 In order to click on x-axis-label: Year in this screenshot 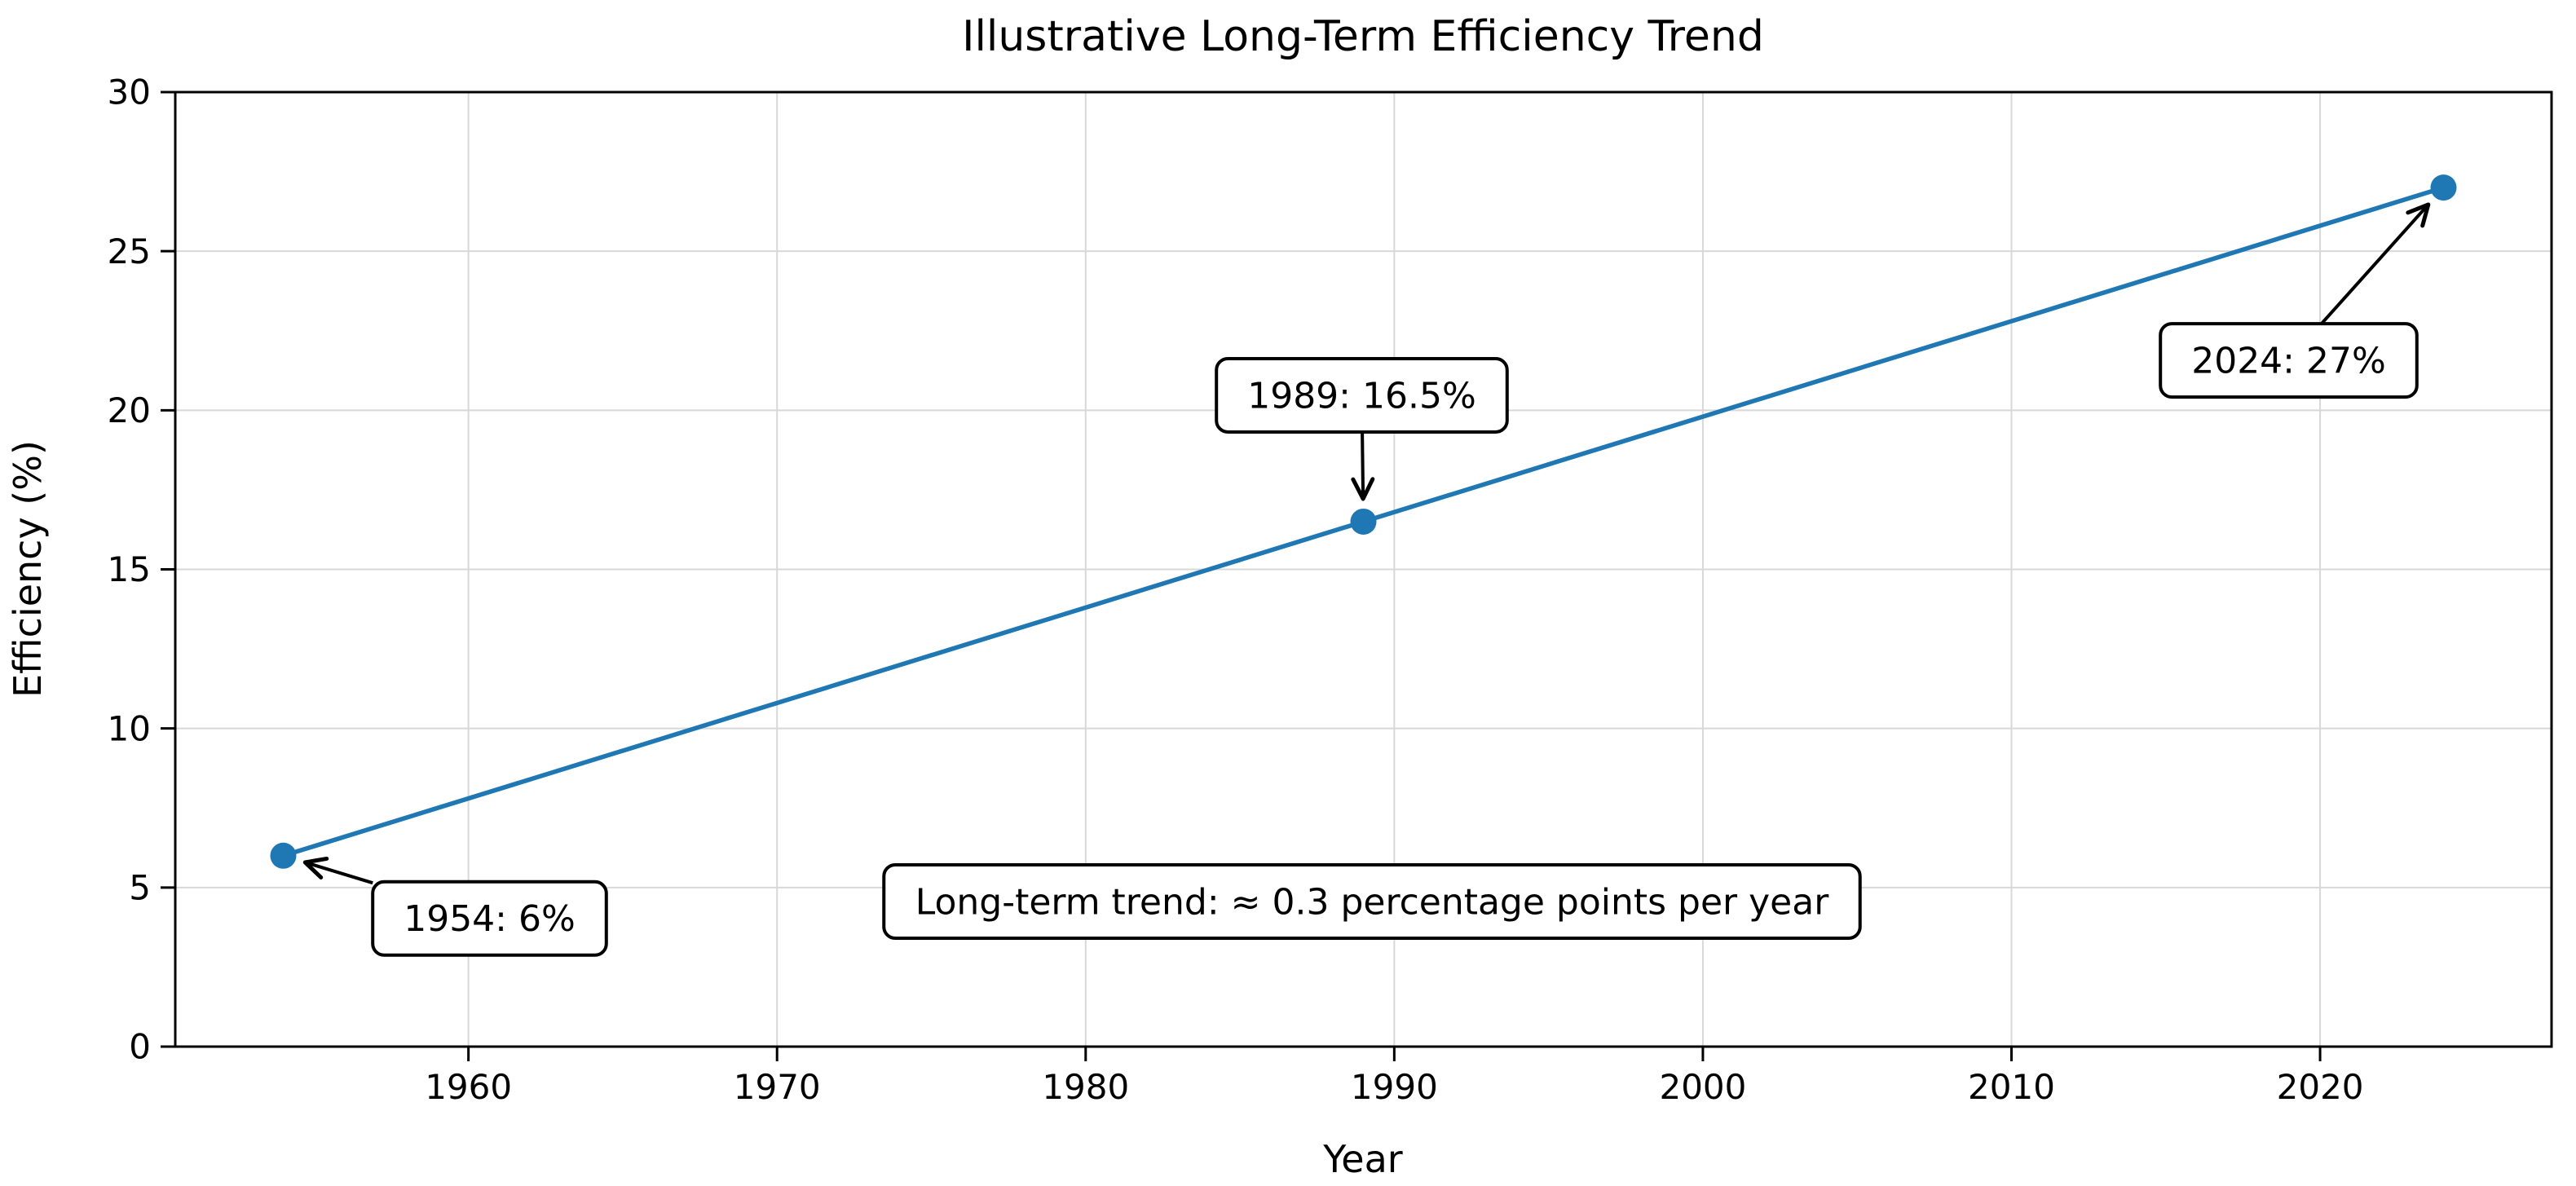, I will do `click(1362, 1159)`.